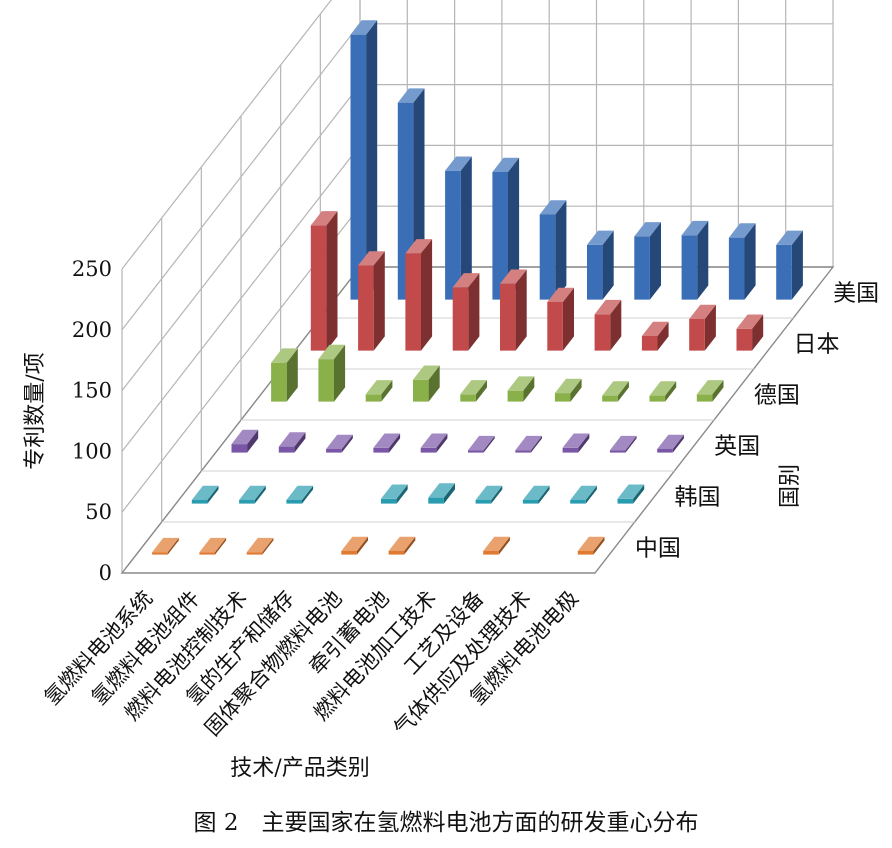 The width and height of the screenshot is (892, 848). What do you see at coordinates (777, 396) in the screenshot?
I see `series-label: 德国` at bounding box center [777, 396].